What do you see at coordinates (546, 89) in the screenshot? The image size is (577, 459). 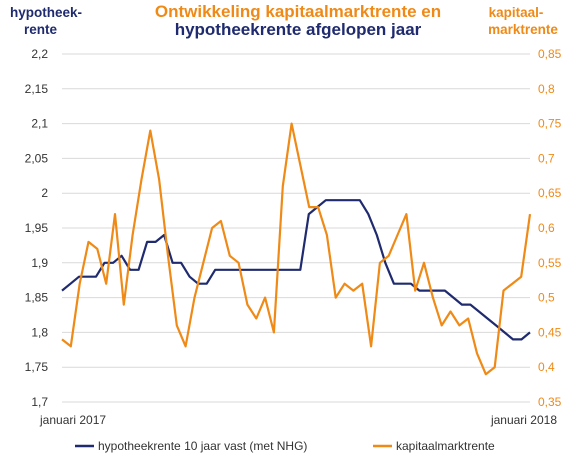 I see `right-tick-label: 0,8` at bounding box center [546, 89].